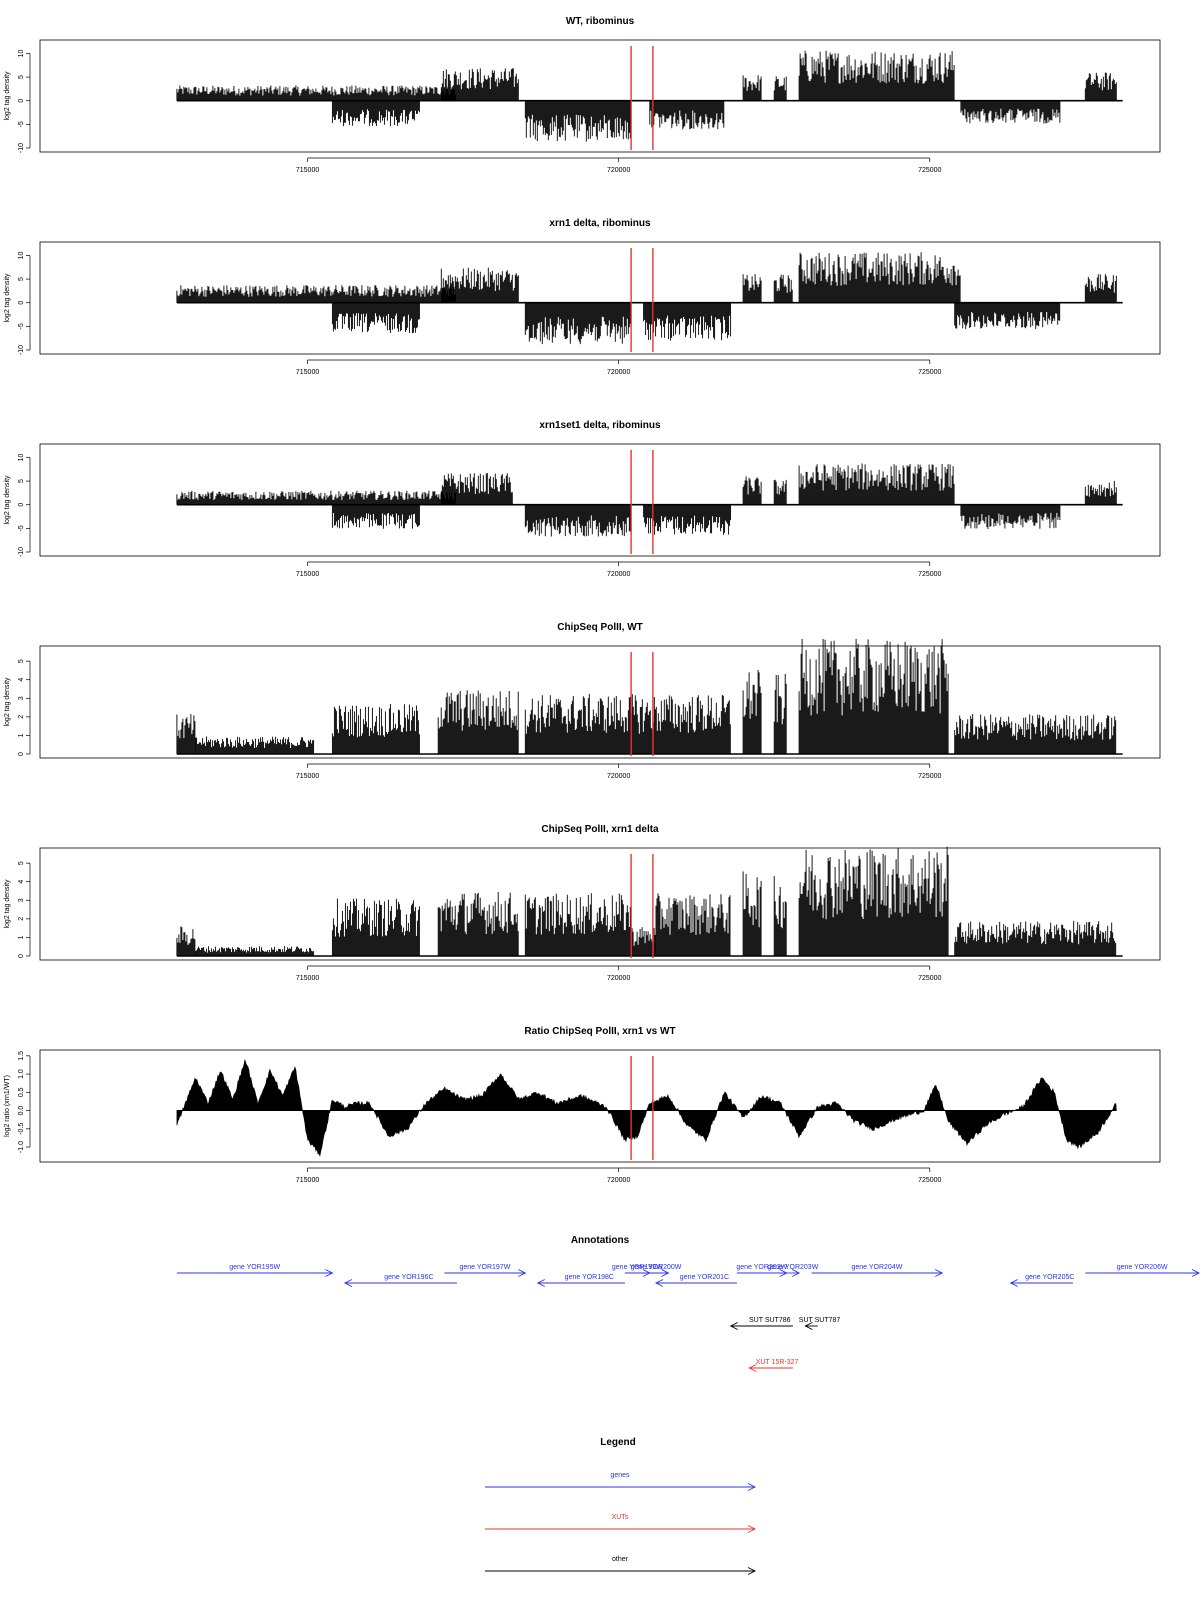  I want to click on gene-feature: gene YOR196C, so click(400, 1280).